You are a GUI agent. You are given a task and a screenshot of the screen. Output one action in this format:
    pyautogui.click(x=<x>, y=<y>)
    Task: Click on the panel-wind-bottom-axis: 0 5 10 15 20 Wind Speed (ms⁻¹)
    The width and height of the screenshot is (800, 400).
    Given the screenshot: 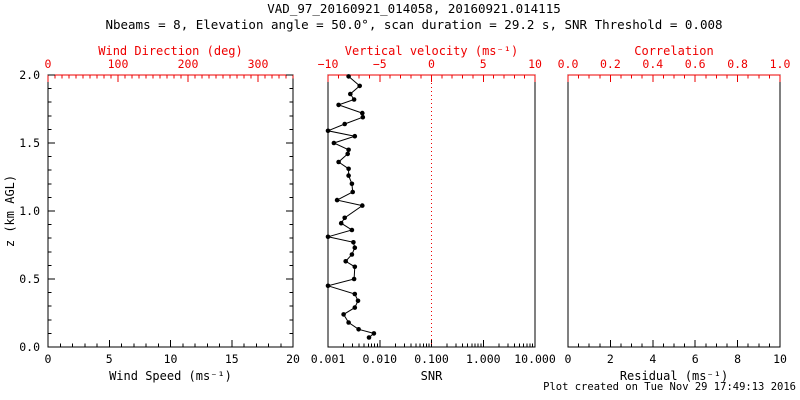 What is the action you would take?
    pyautogui.click(x=172, y=361)
    